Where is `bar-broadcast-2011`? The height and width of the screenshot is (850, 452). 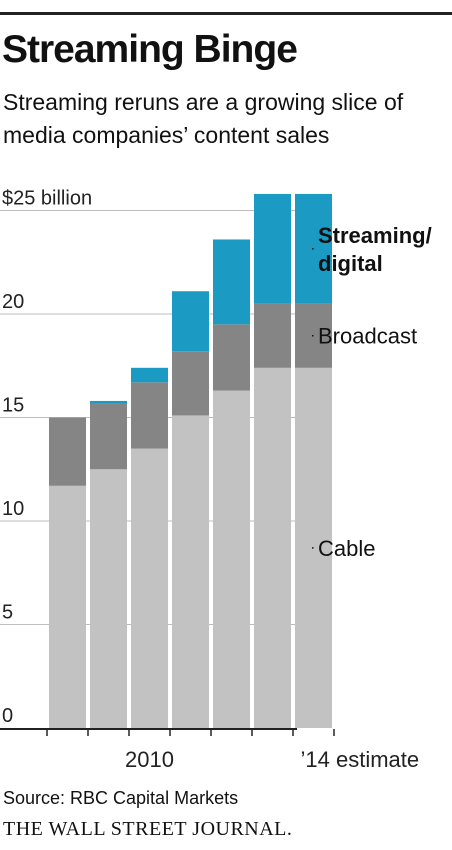
bar-broadcast-2011 is located at coordinates (190, 383).